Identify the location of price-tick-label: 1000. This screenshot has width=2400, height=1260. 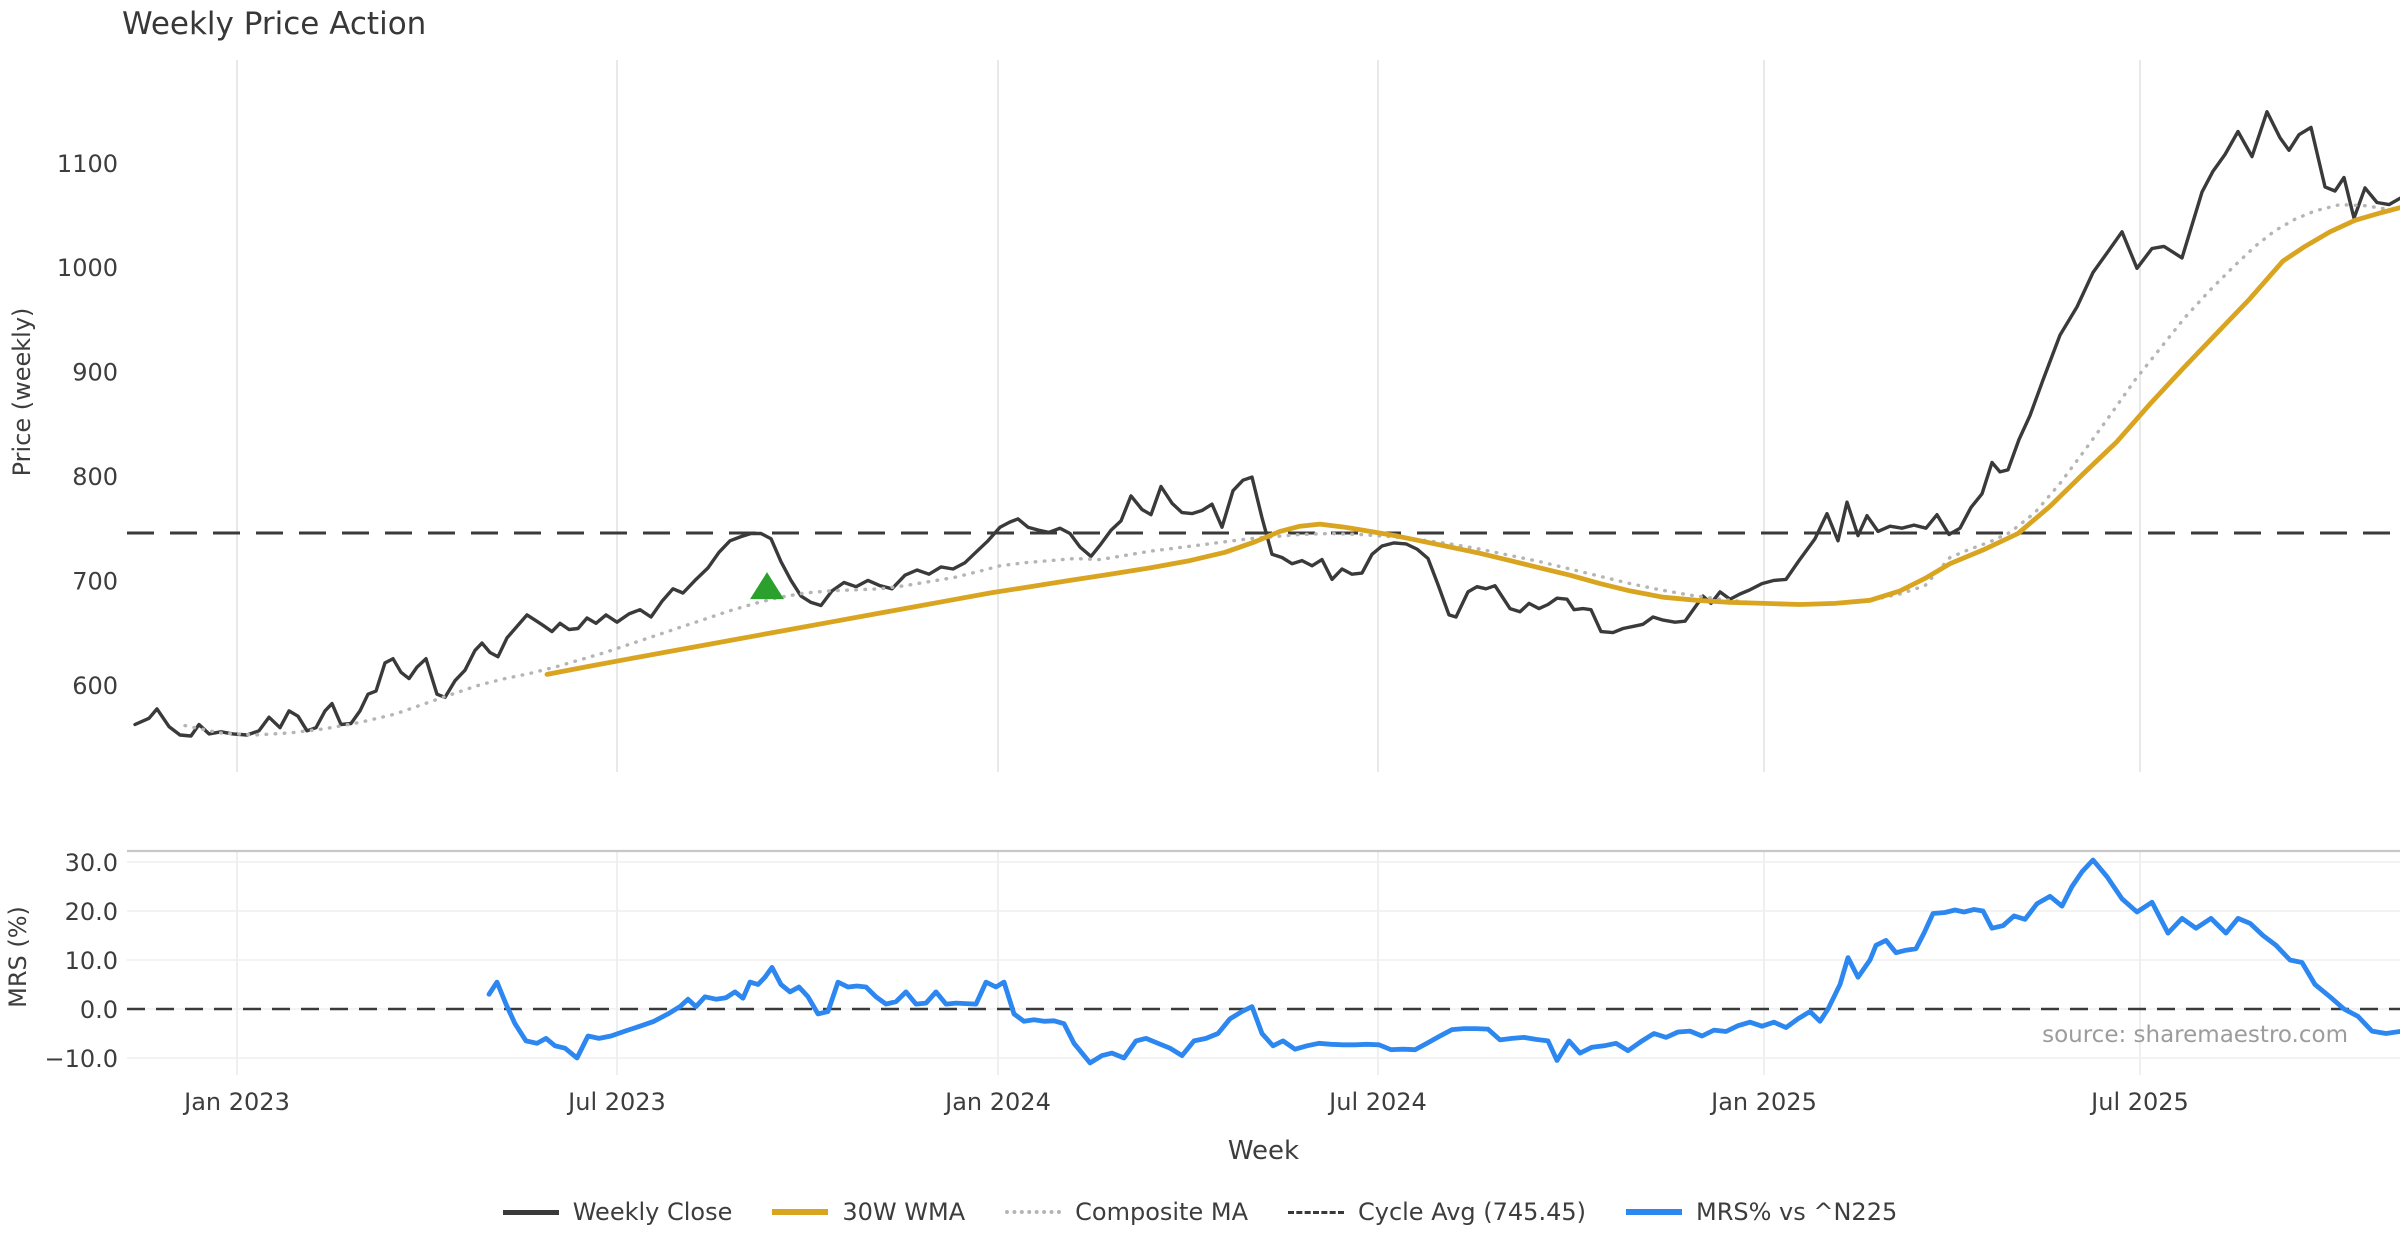
(87, 268).